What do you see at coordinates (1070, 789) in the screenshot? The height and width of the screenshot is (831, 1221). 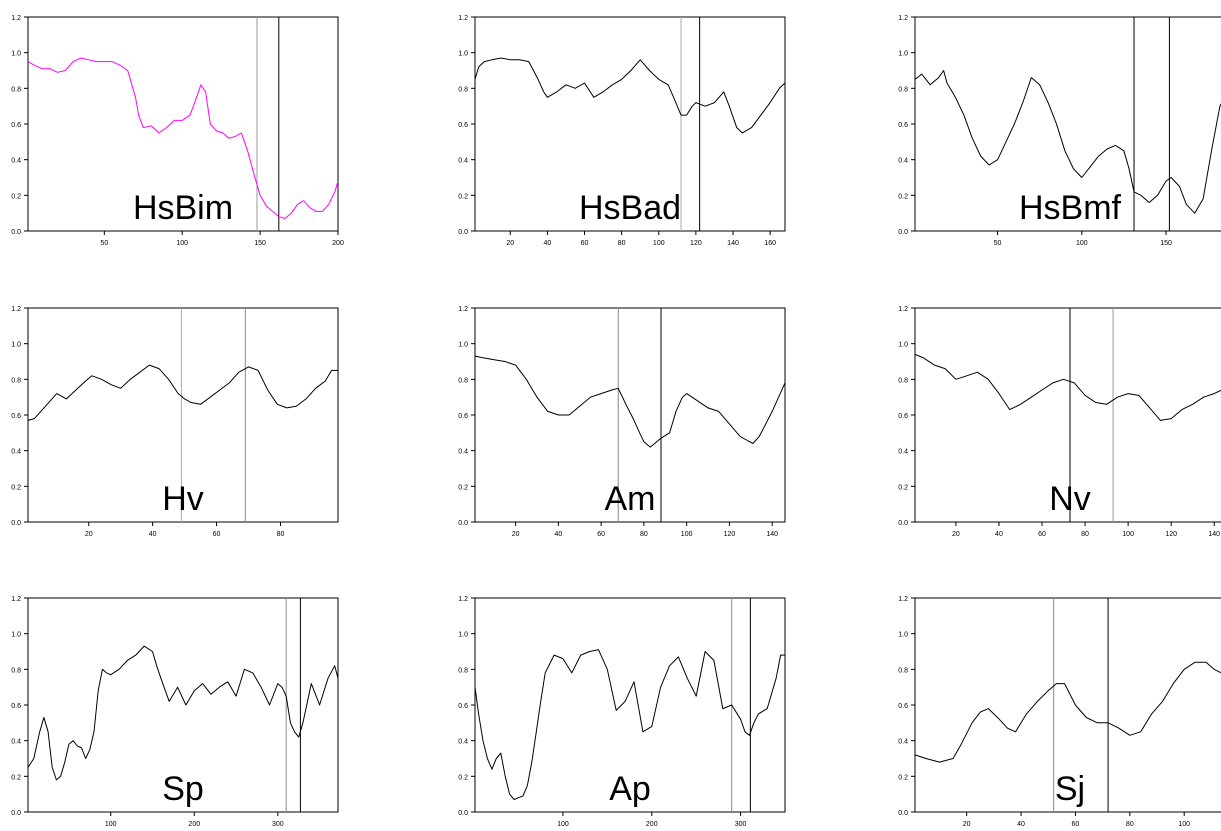 I see `panel-label: Sj` at bounding box center [1070, 789].